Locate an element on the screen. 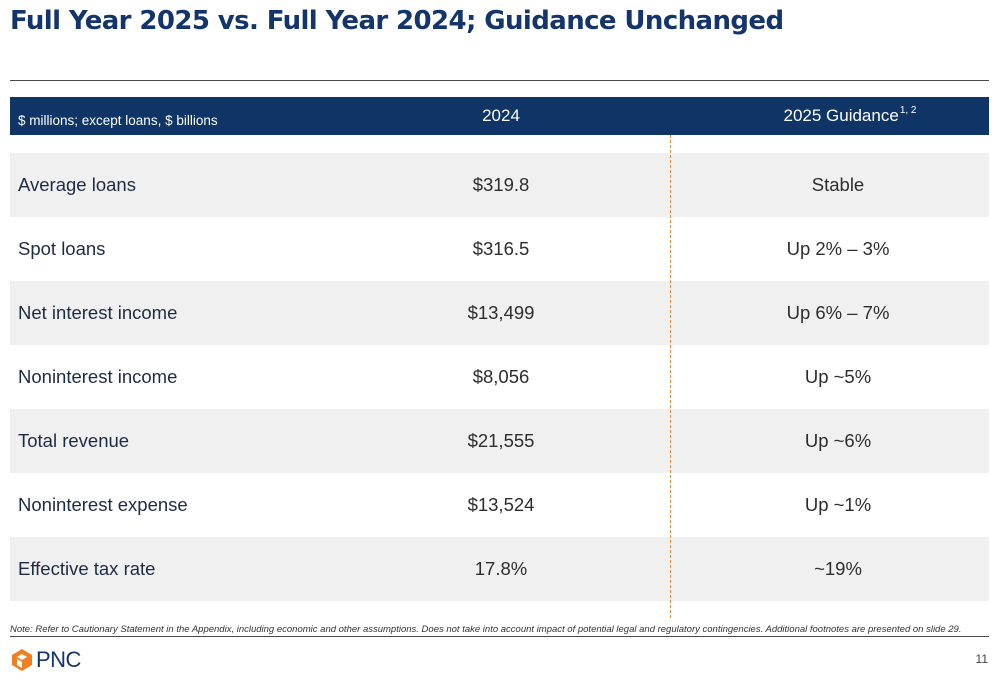 The width and height of the screenshot is (1000, 685). row-label: Spot loans is located at coordinates (62, 248).